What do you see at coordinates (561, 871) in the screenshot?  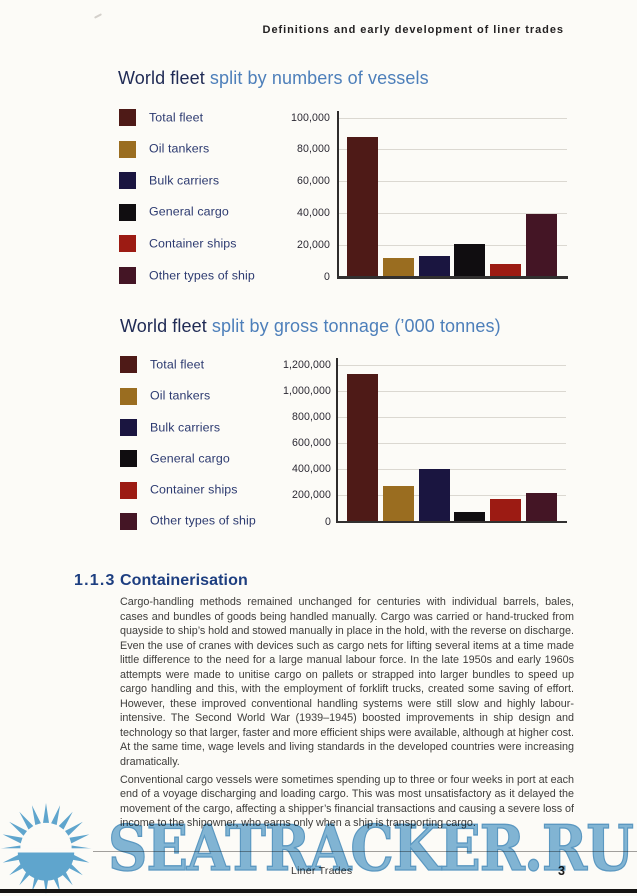 I see `footer-page-number: 3` at bounding box center [561, 871].